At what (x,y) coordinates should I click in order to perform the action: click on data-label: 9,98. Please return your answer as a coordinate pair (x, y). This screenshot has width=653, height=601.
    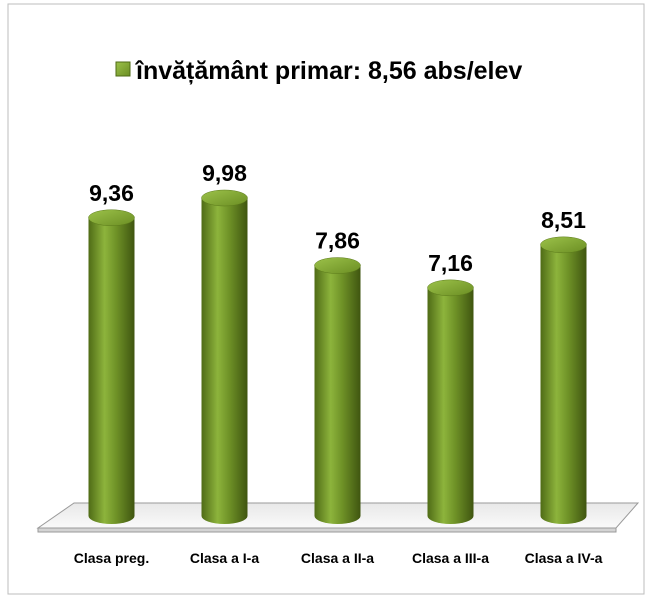
    Looking at the image, I should click on (224, 173).